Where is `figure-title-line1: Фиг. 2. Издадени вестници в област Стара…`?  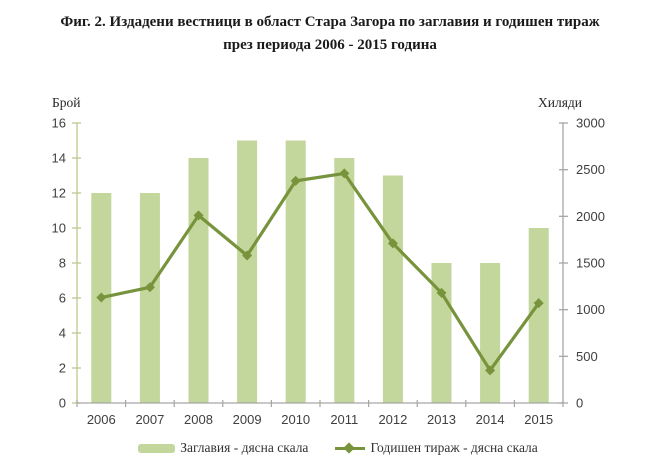 figure-title-line1: Фиг. 2. Издадени вестници в област Стара… is located at coordinates (330, 22).